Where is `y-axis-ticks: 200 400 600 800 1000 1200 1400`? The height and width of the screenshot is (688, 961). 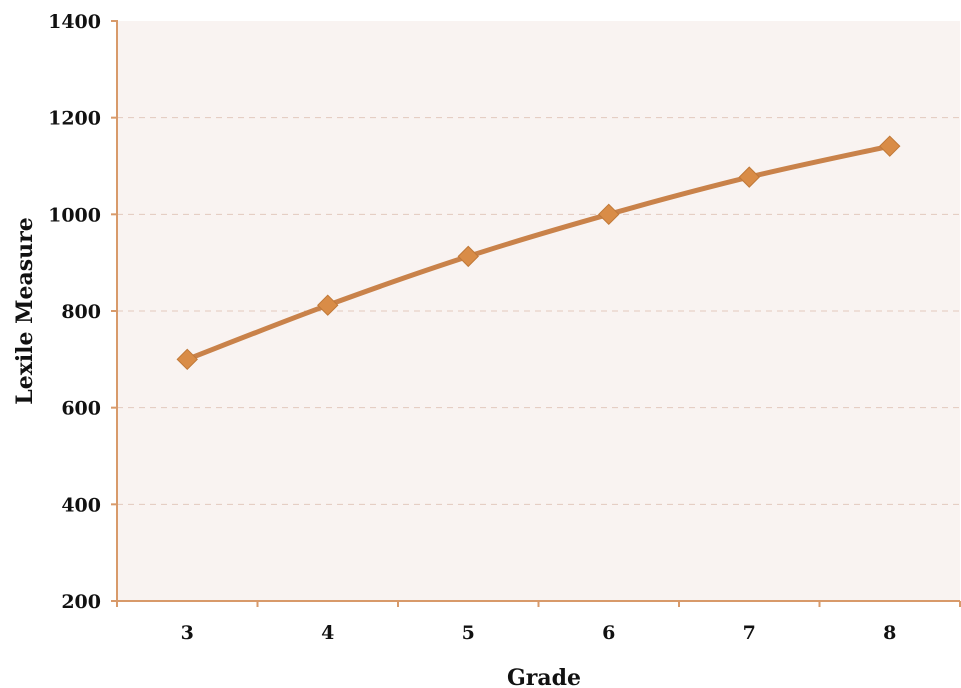
y-axis-ticks: 200 400 600 800 1000 1200 1400 is located at coordinates (82, 312).